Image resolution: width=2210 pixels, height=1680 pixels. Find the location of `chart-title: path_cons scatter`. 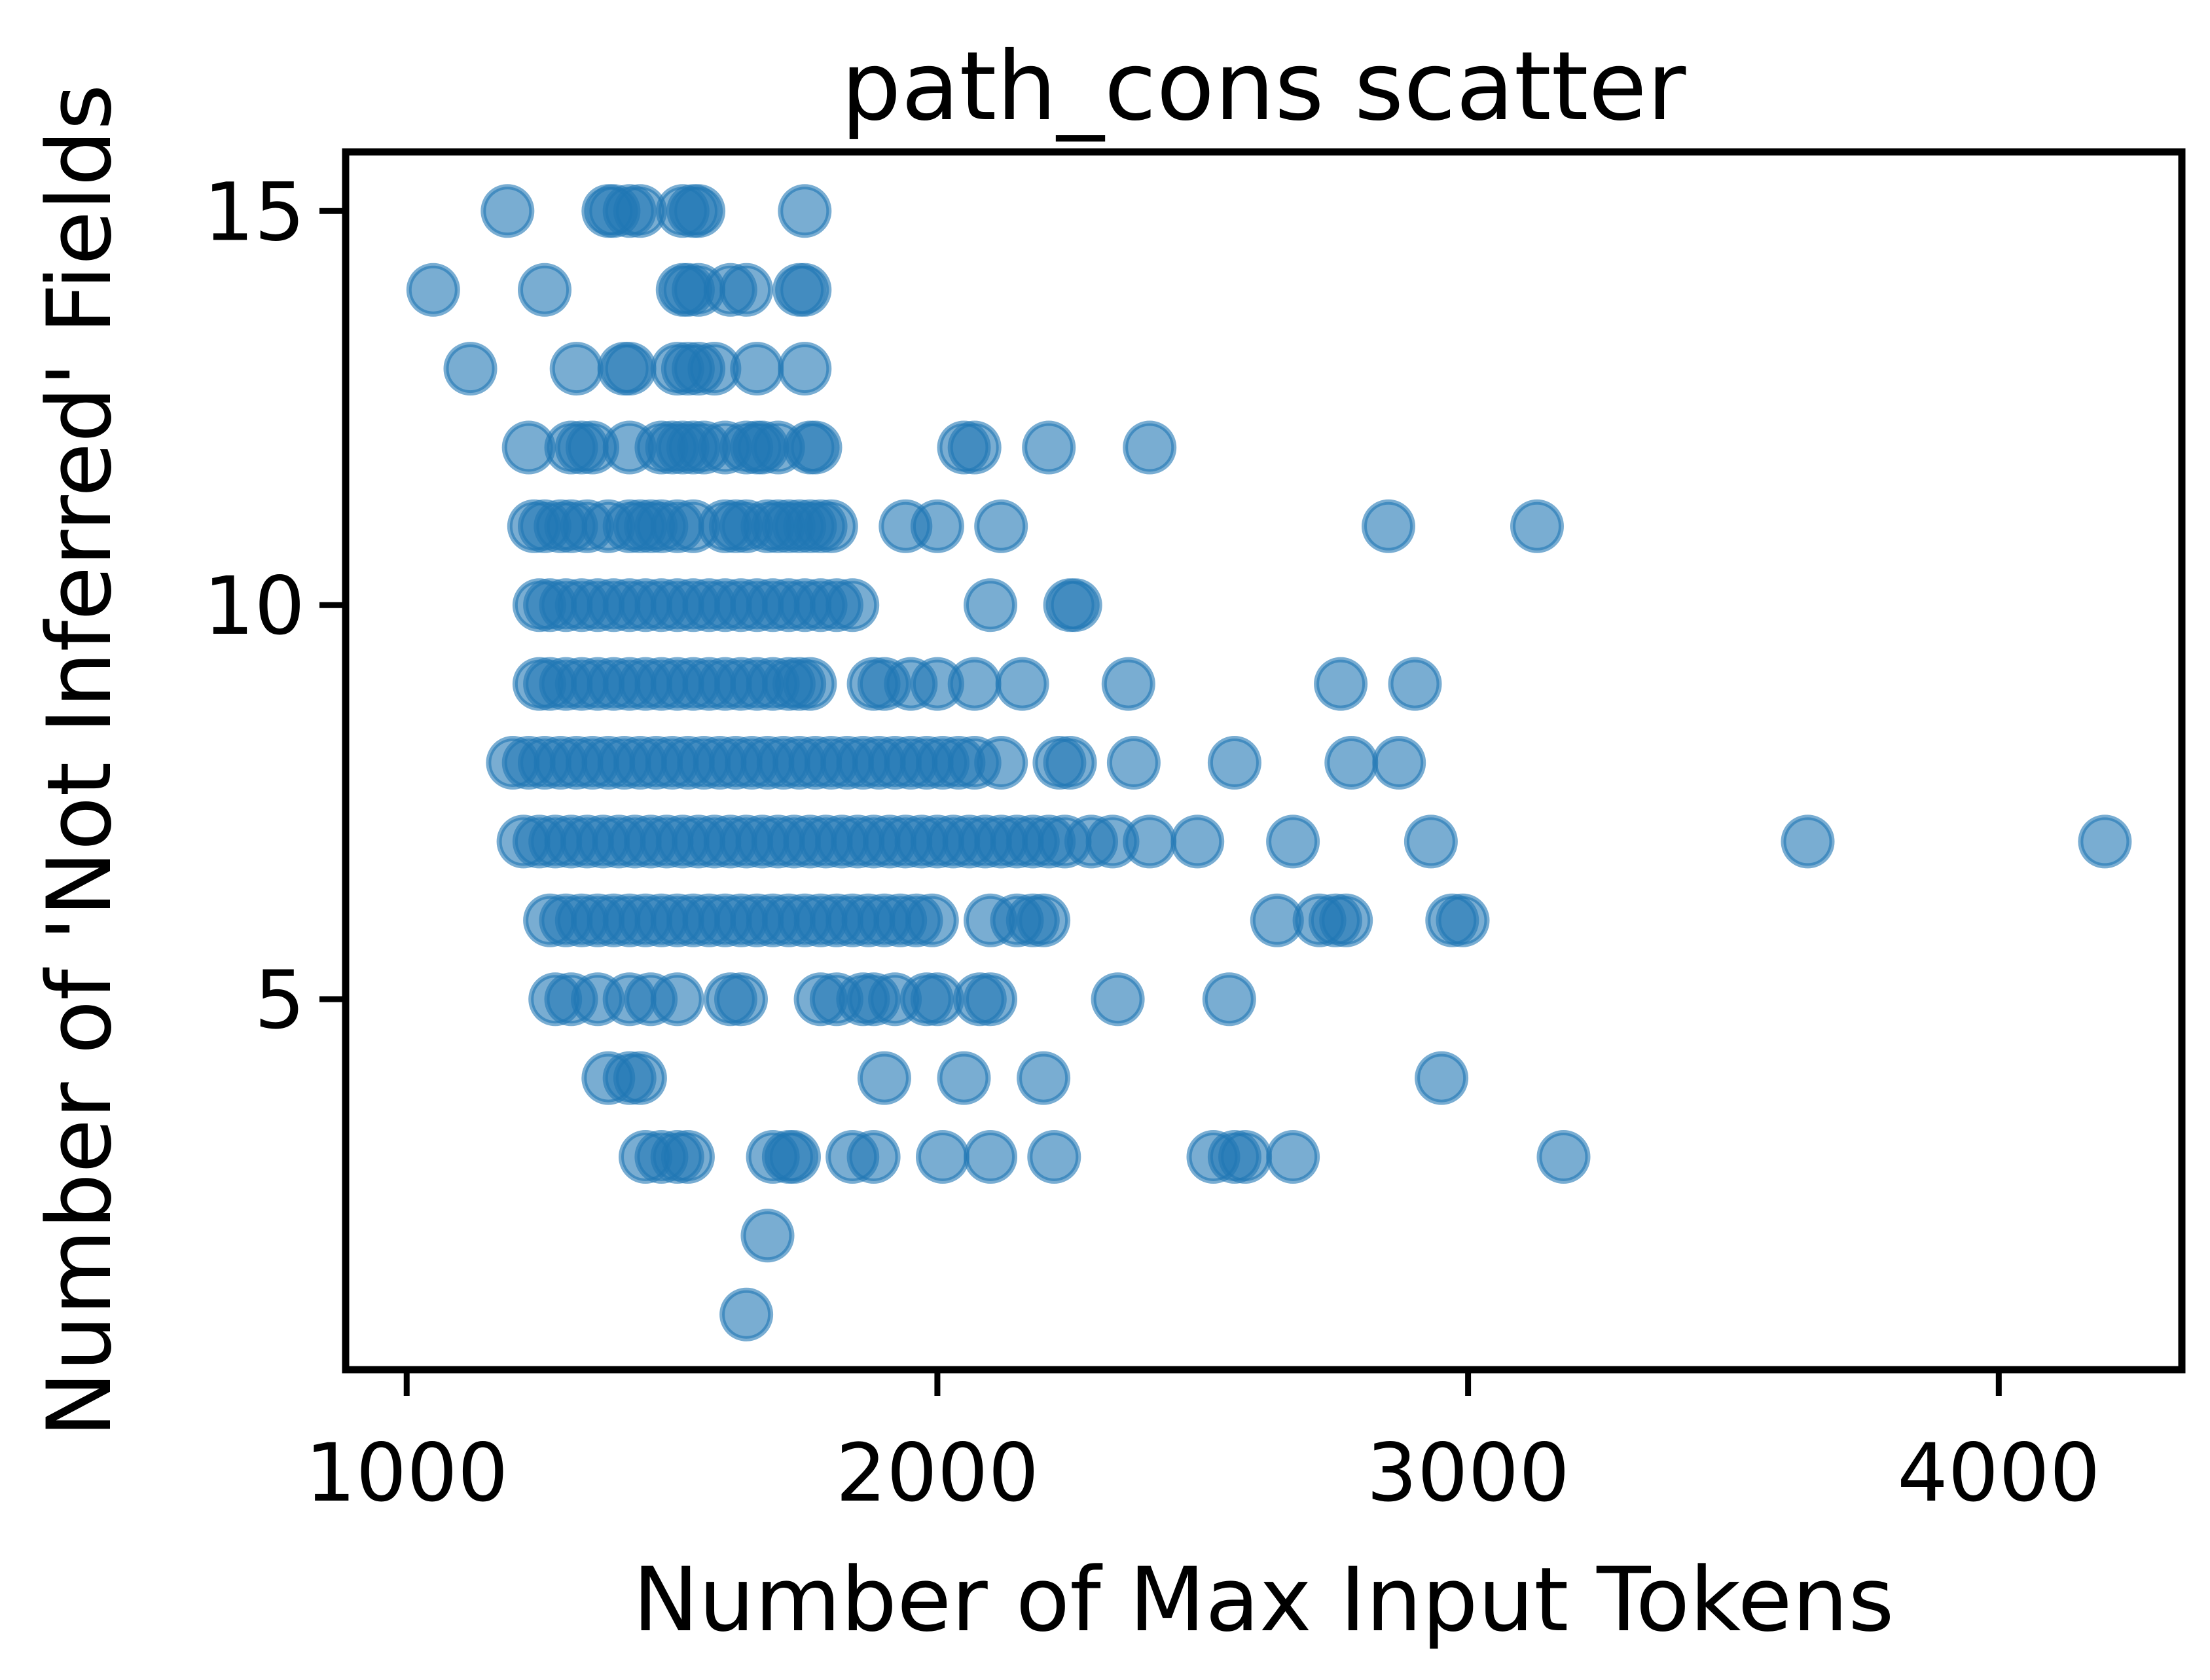

chart-title: path_cons scatter is located at coordinates (1263, 86).